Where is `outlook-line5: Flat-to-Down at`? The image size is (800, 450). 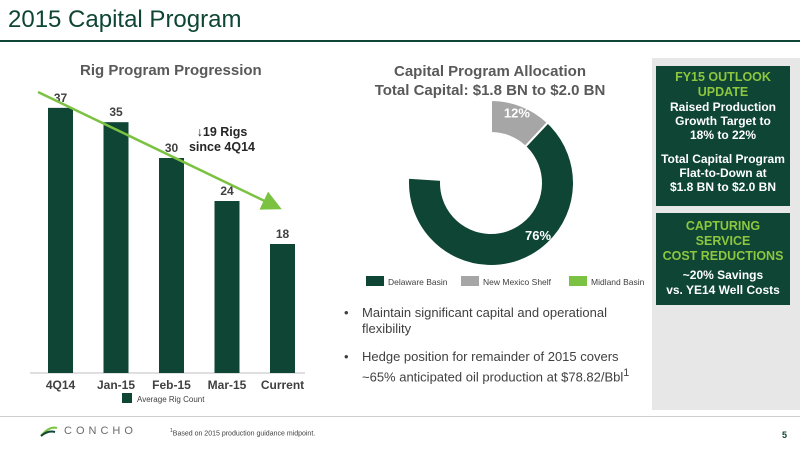 outlook-line5: Flat-to-Down at is located at coordinates (723, 173).